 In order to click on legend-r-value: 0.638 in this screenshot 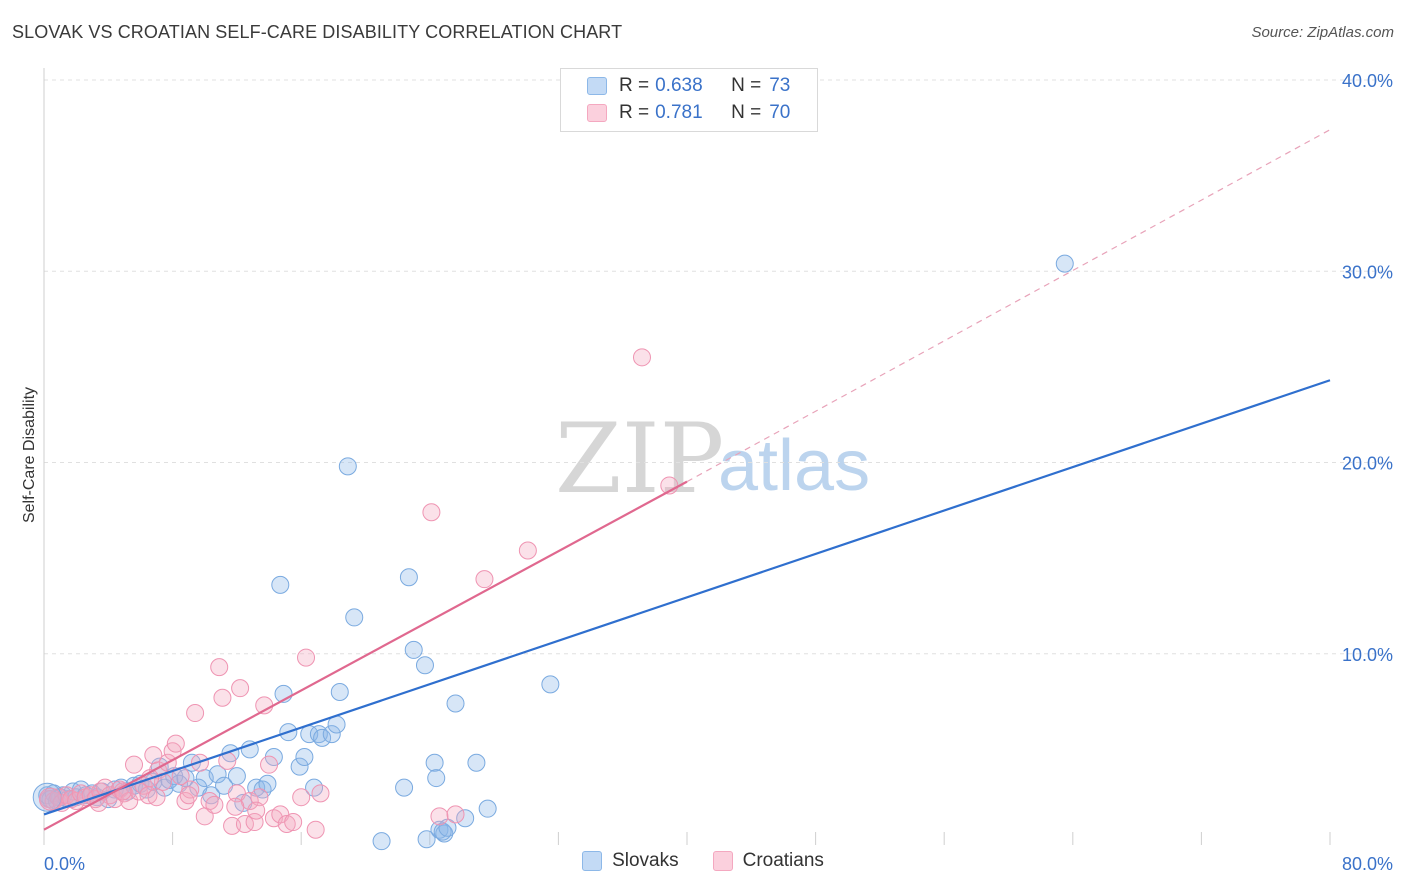, I will do `click(679, 85)`.